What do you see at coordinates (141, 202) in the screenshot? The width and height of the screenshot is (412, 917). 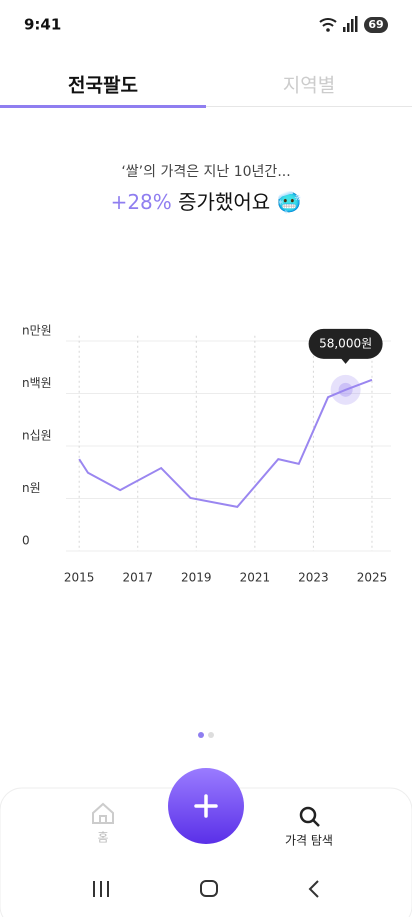 I see `headline-highlight: +28%` at bounding box center [141, 202].